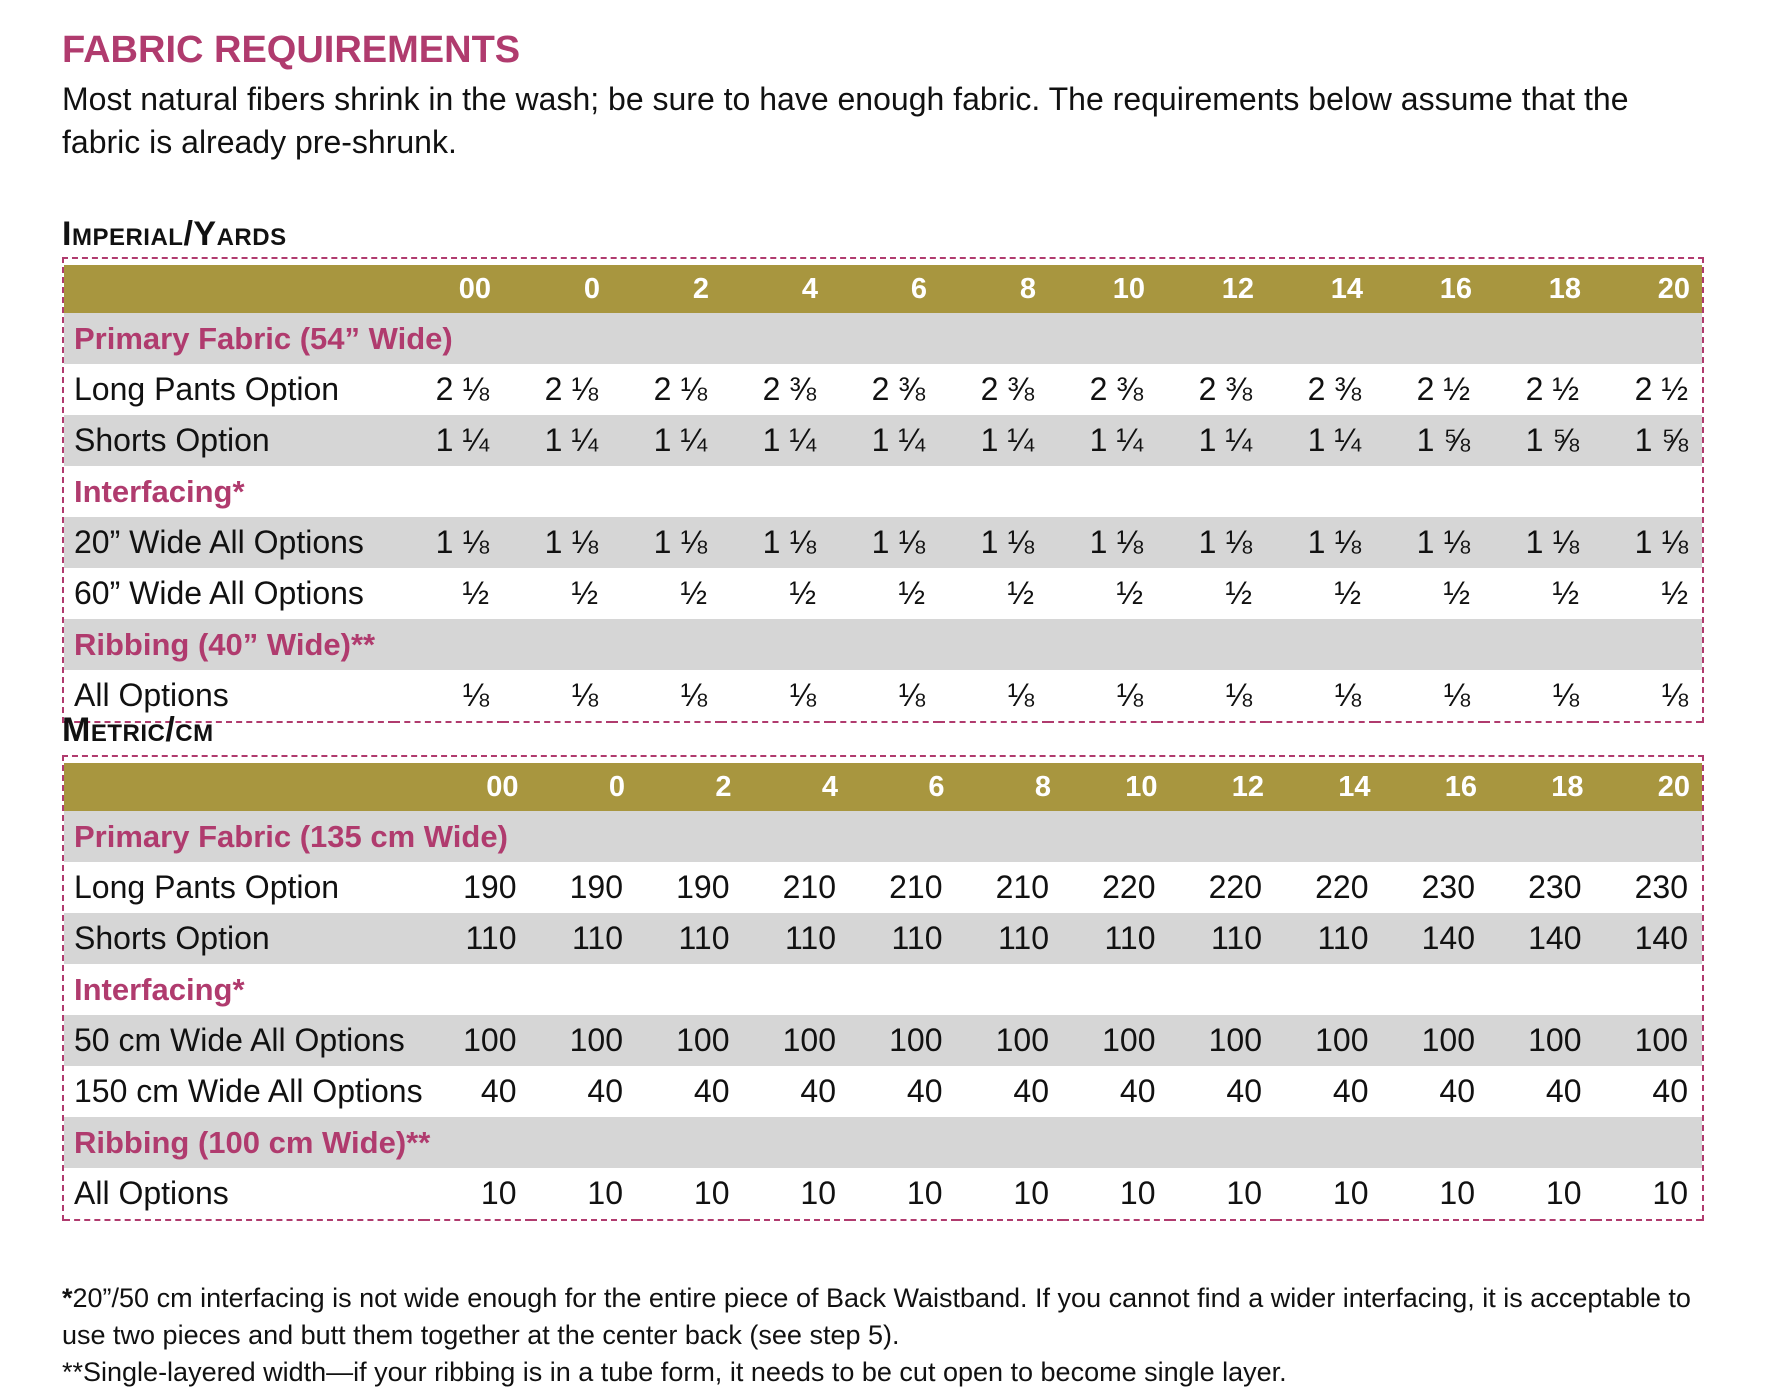 The image size is (1766, 1394). I want to click on group-row: Primary Fabric (135 cm Wide), so click(883, 836).